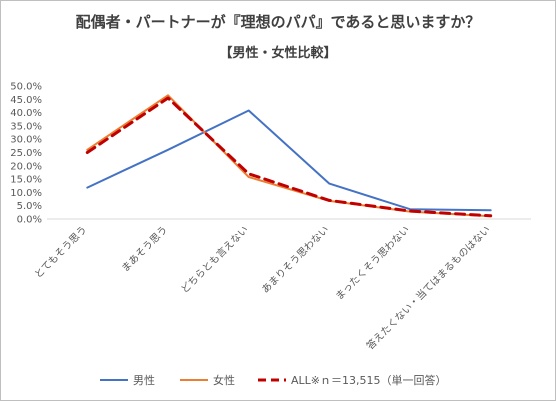 The image size is (556, 401). I want to click on x-tick-label: あまりそう思わない, so click(295, 260).